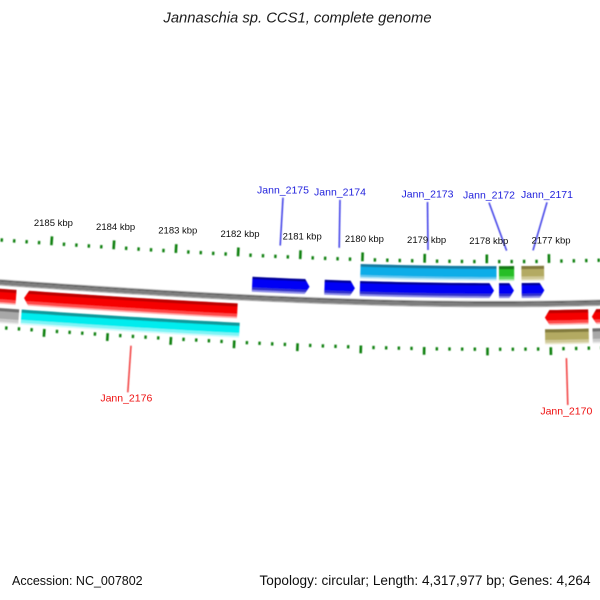 The image size is (600, 600). Describe the element at coordinates (283, 190) in the screenshot. I see `svg-text: Jann_2175` at that location.